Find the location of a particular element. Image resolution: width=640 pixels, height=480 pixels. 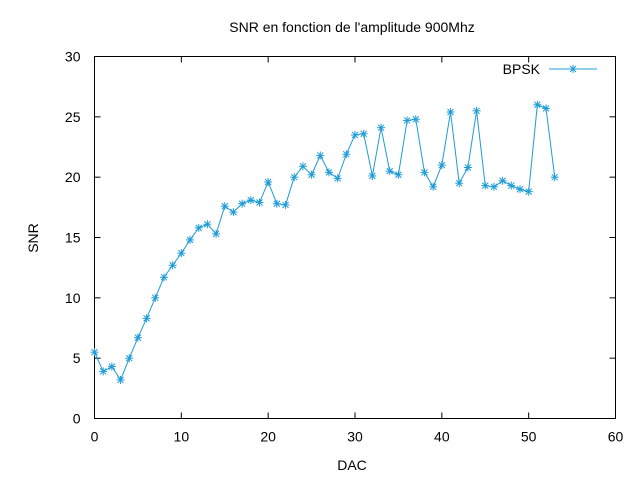

y-tick-label: 15 is located at coordinates (73, 238).